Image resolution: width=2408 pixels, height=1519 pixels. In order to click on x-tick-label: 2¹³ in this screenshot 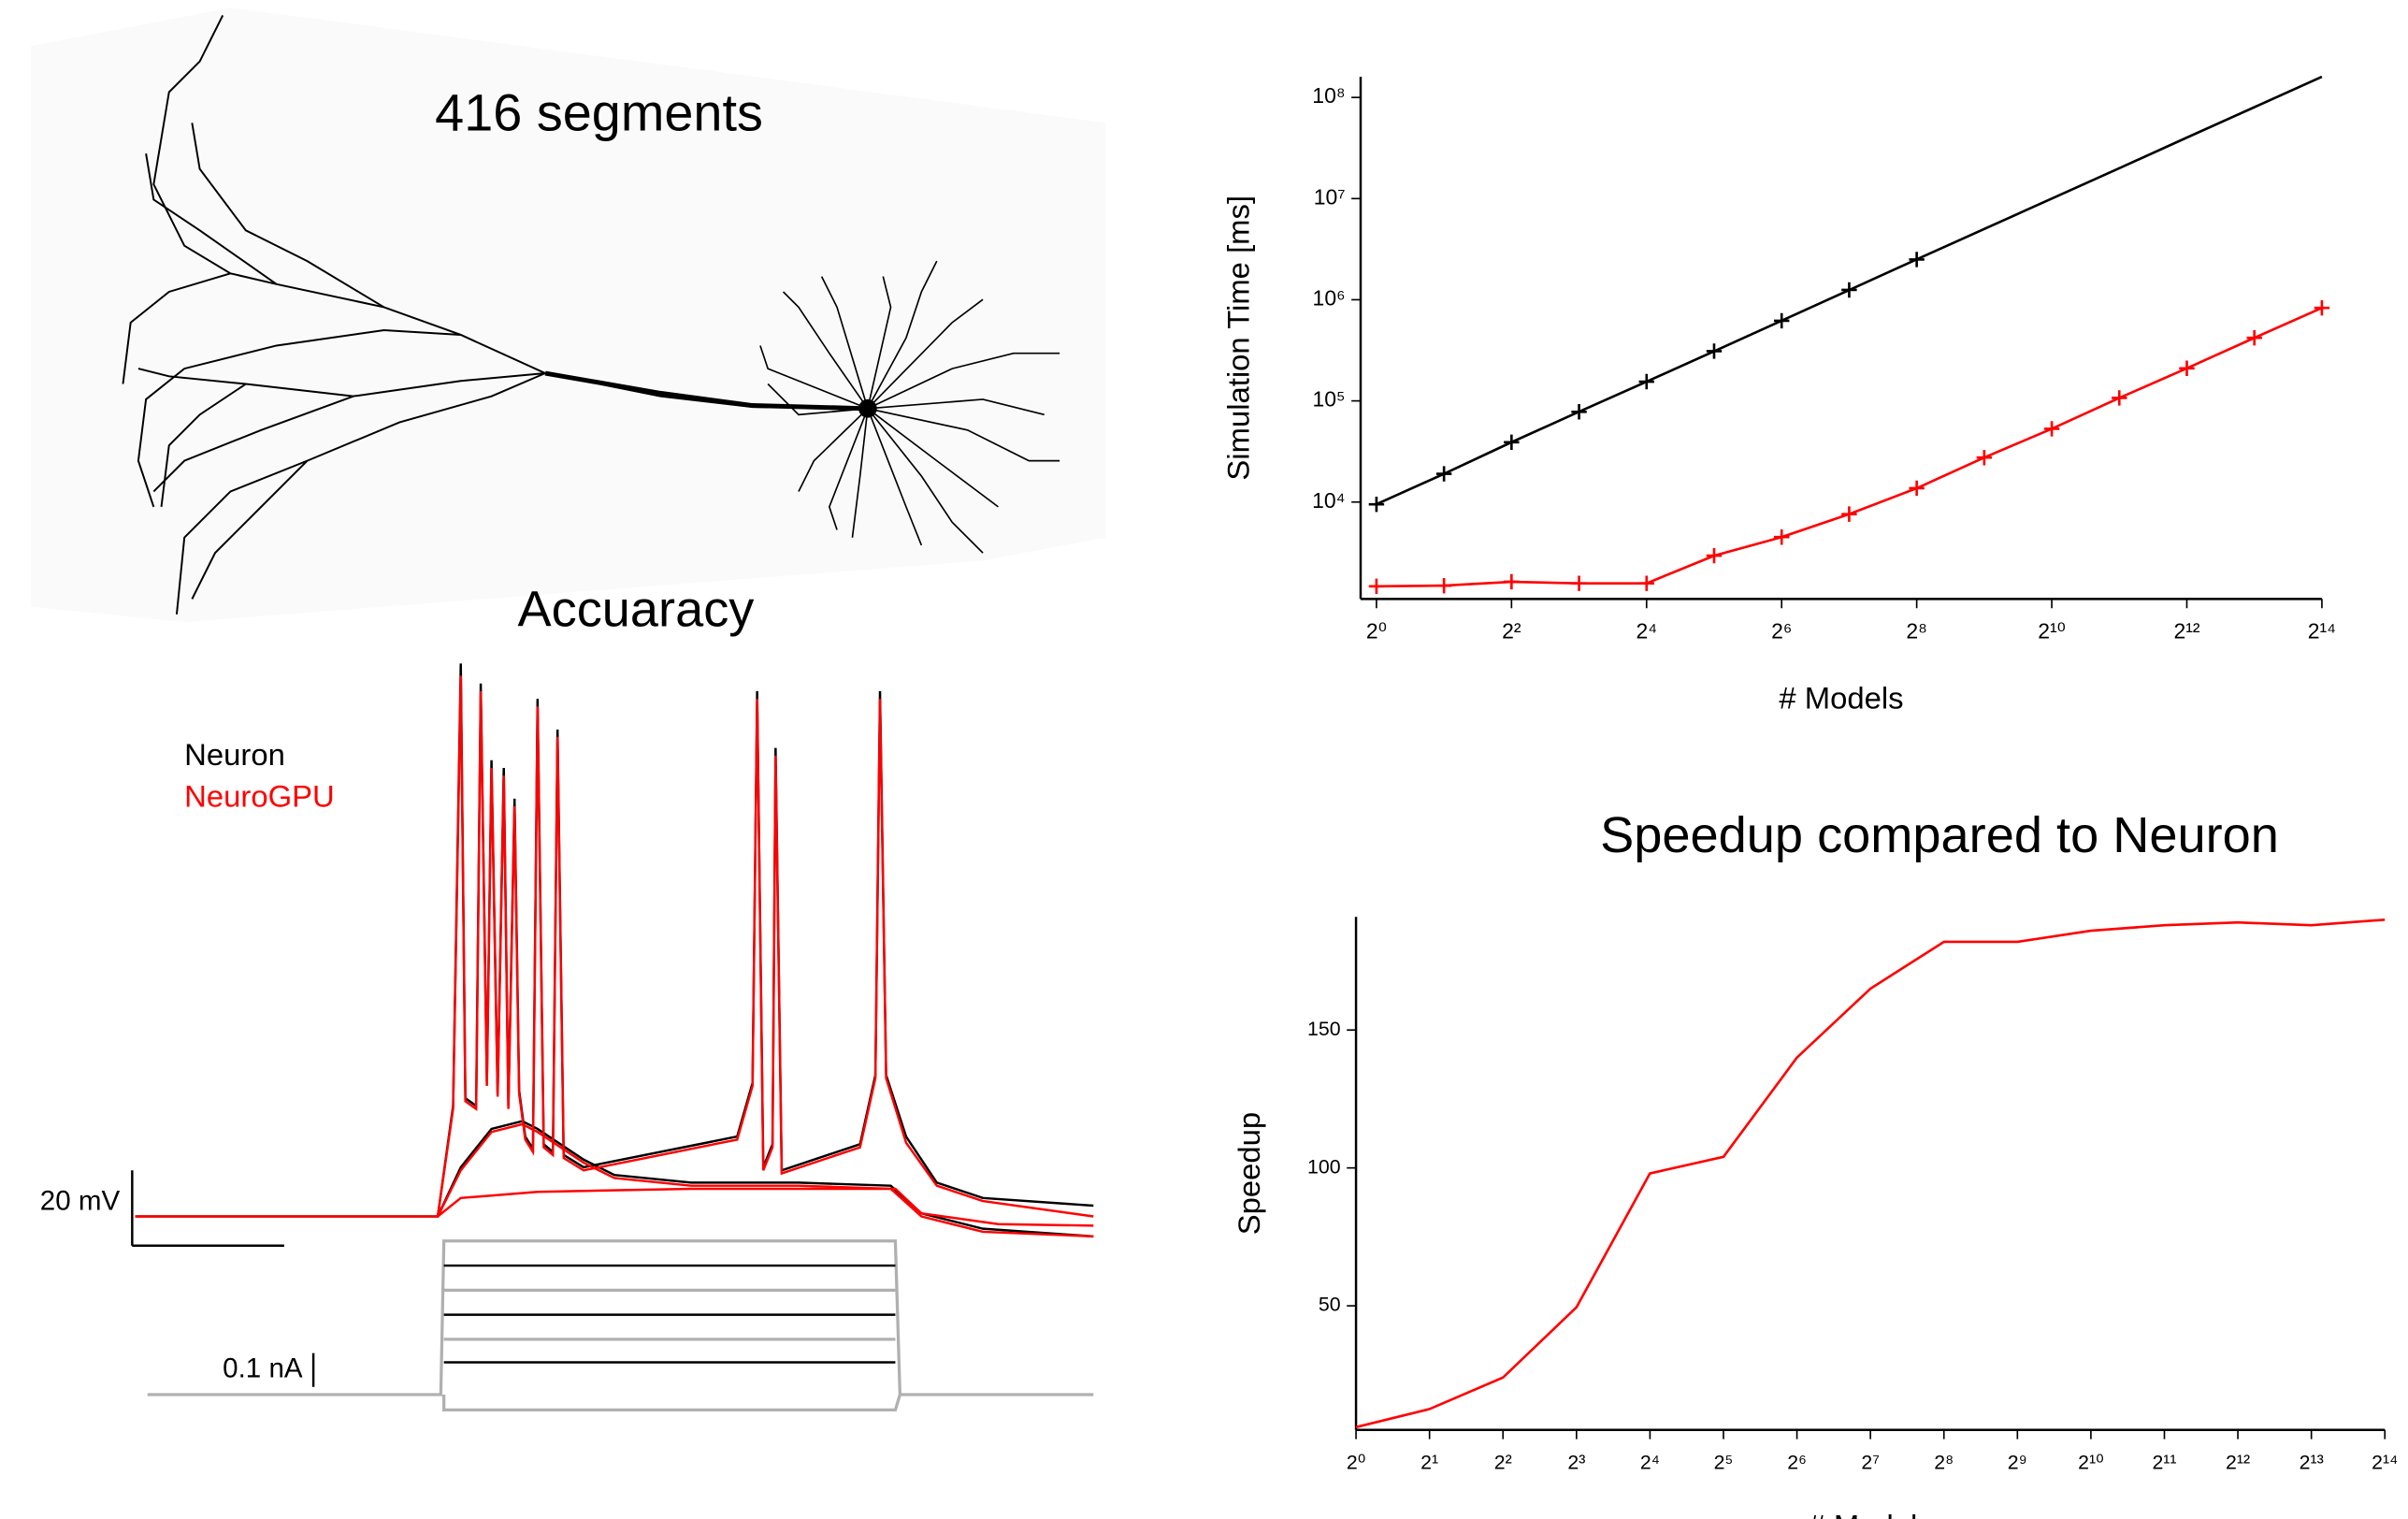, I will do `click(2312, 1463)`.